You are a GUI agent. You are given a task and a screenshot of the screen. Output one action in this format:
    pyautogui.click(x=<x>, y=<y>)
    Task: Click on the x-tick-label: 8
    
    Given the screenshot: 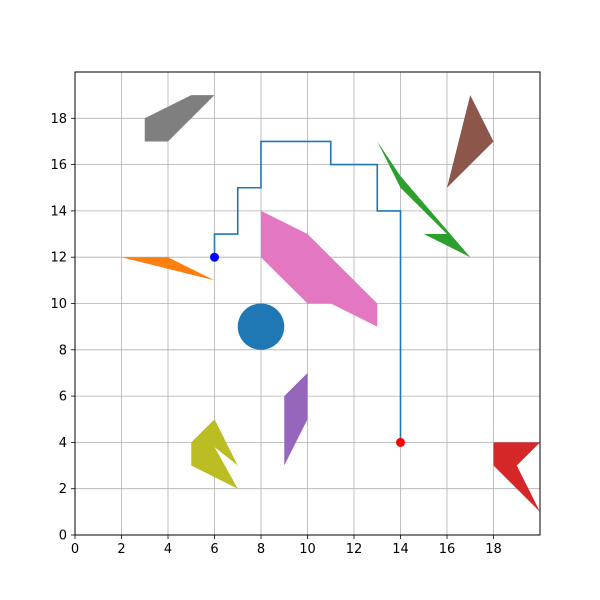 What is the action you would take?
    pyautogui.click(x=261, y=549)
    